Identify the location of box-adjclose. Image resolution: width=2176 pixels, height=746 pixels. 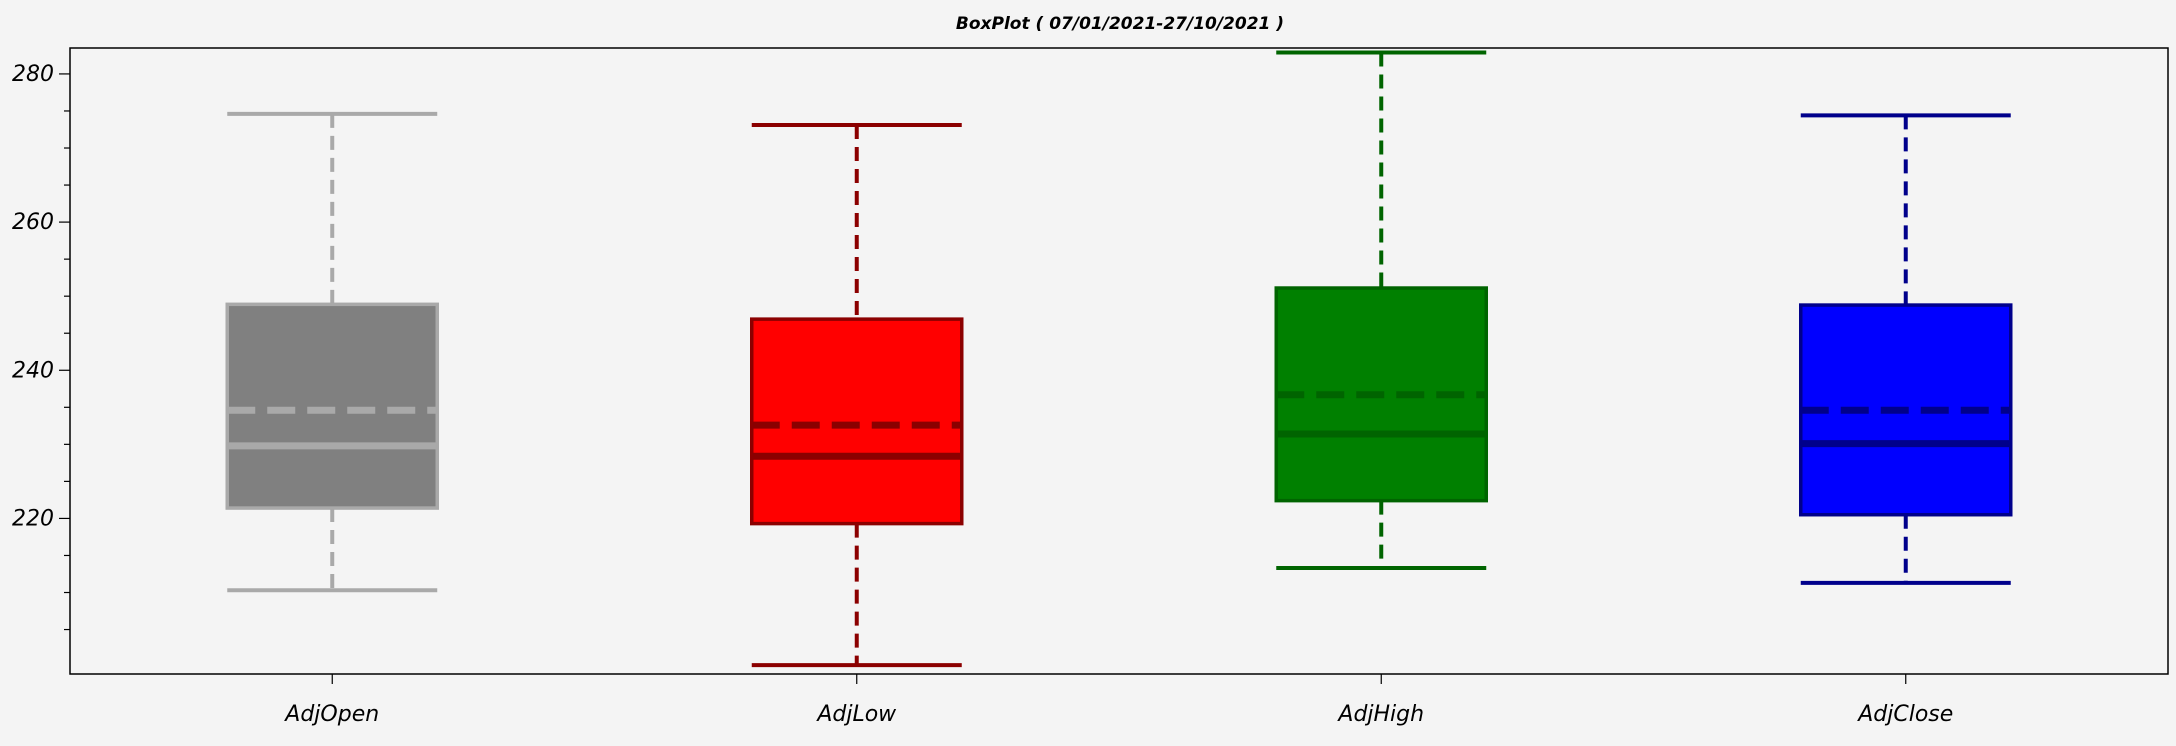
(1906, 349).